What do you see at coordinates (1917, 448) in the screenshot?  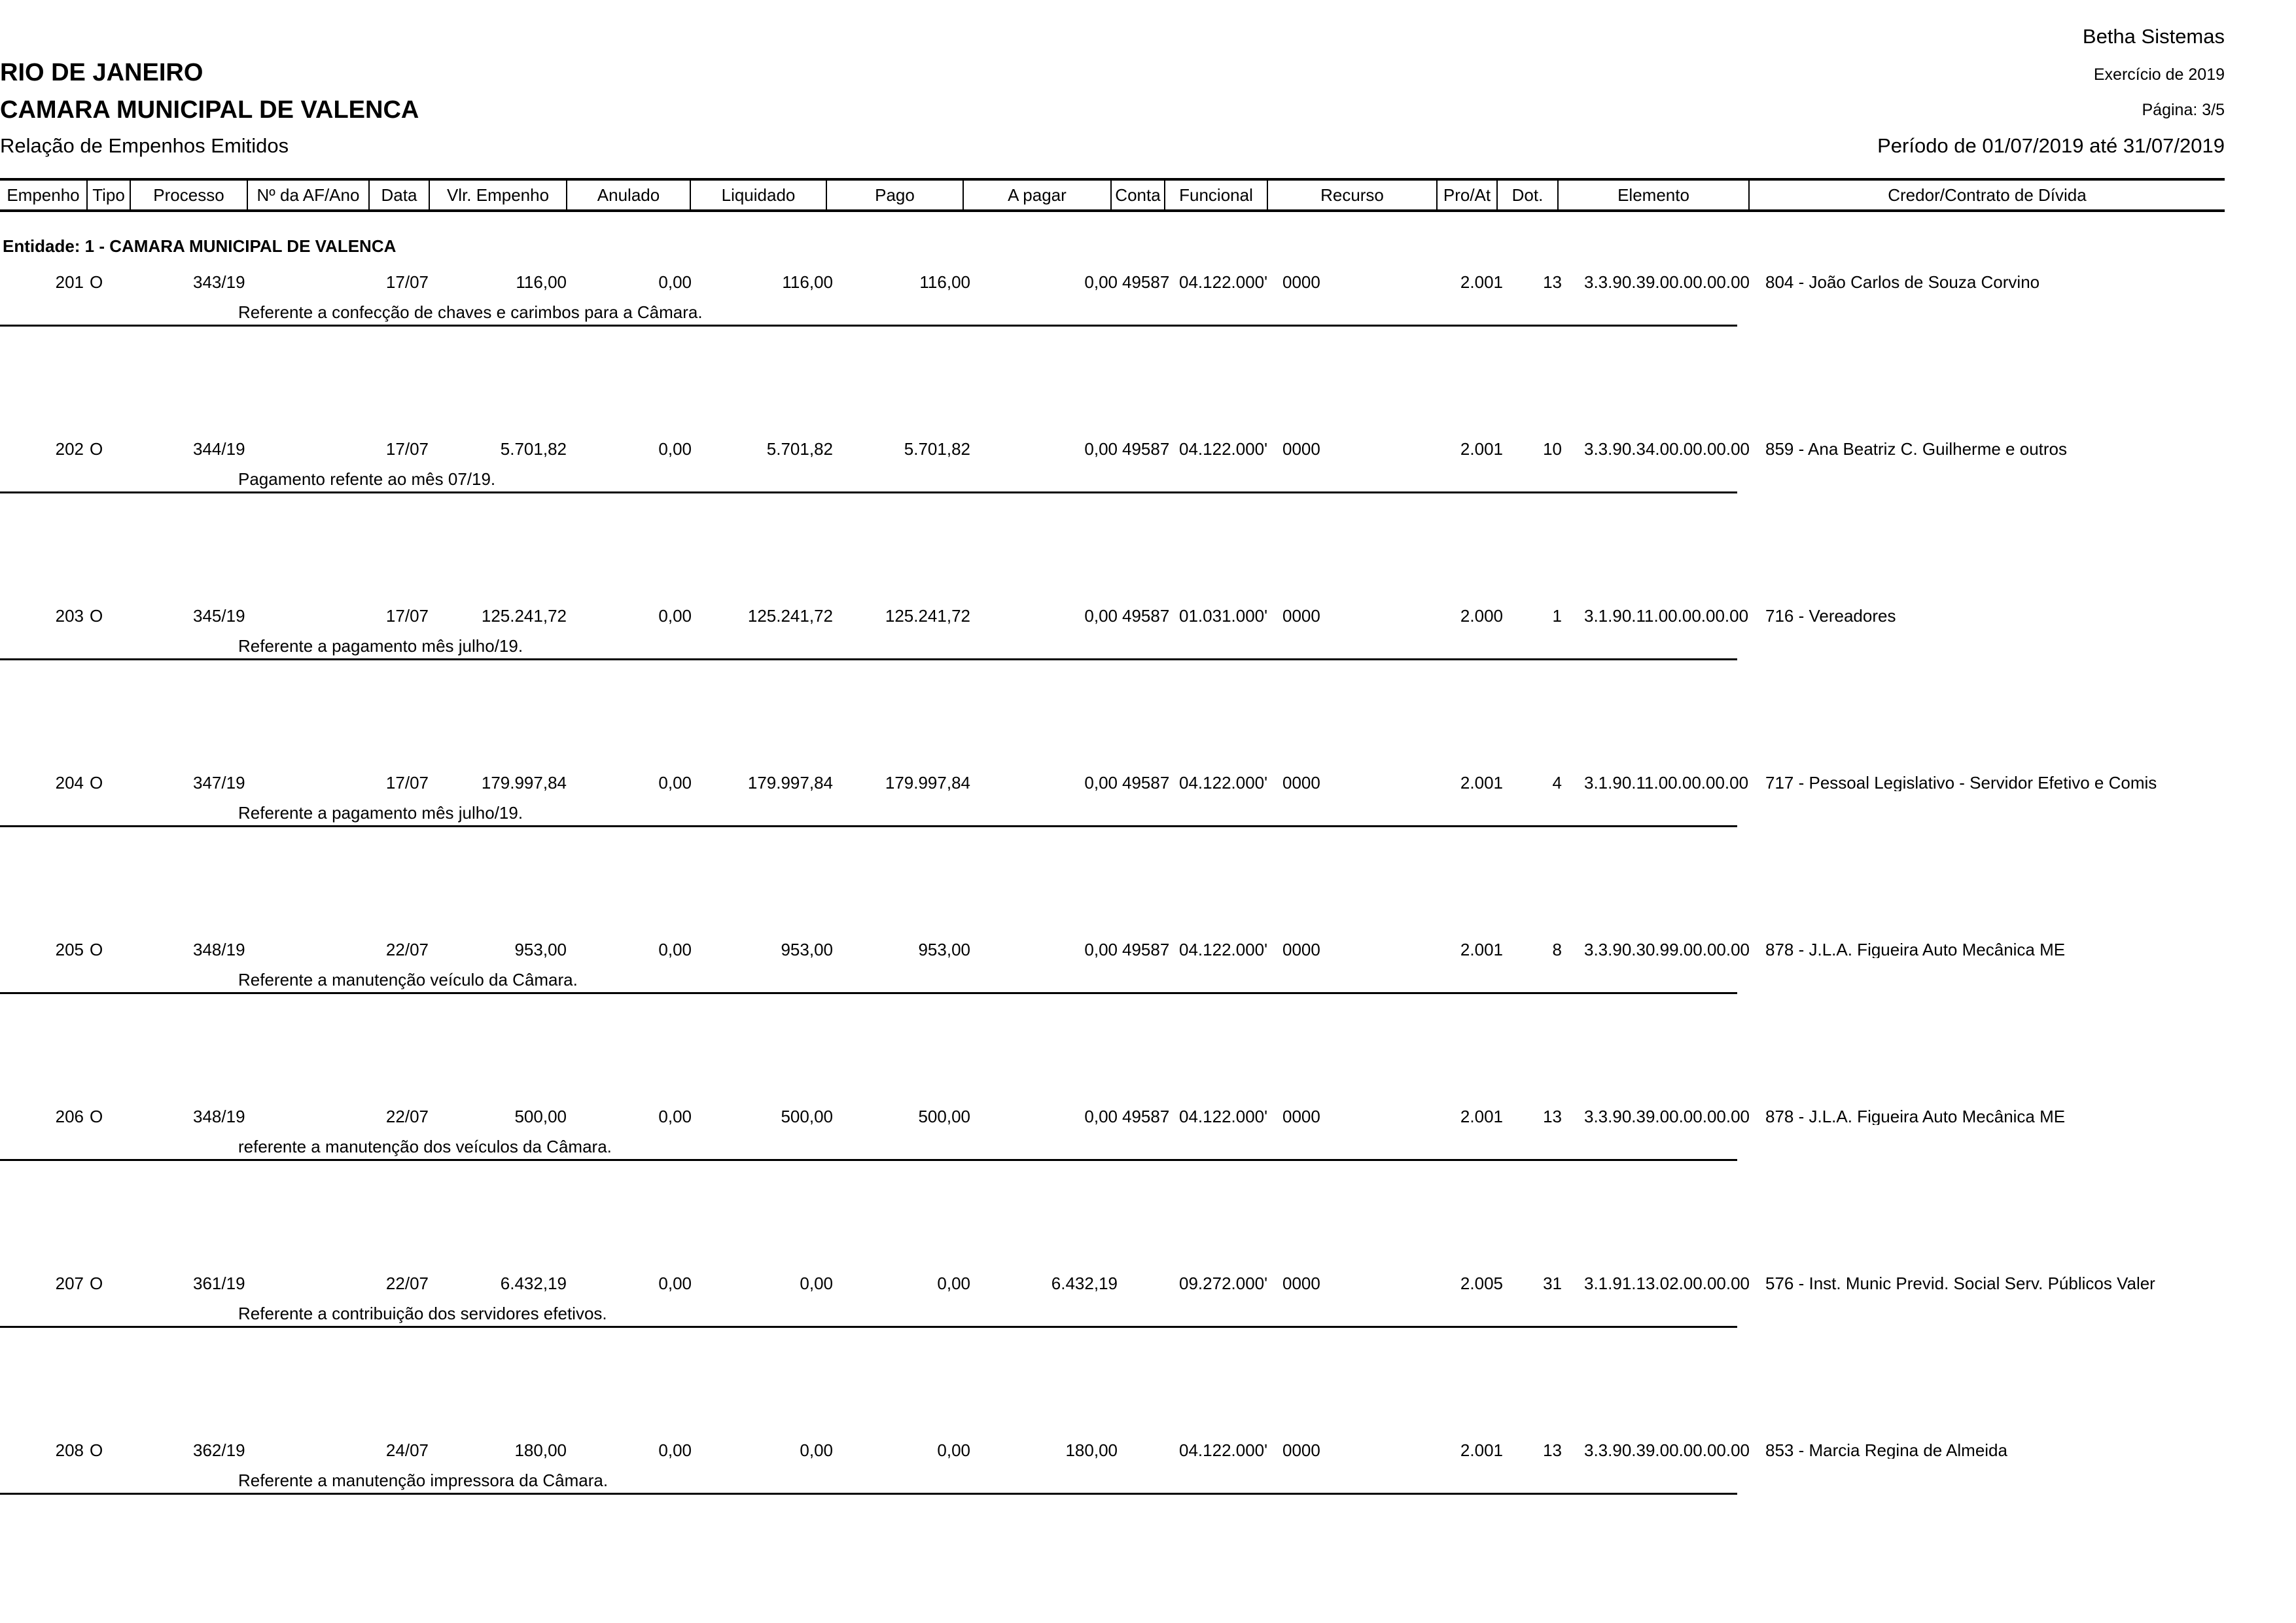 I see `cell-credor: 859 - Ana Beatriz C. Guilherme e outros` at bounding box center [1917, 448].